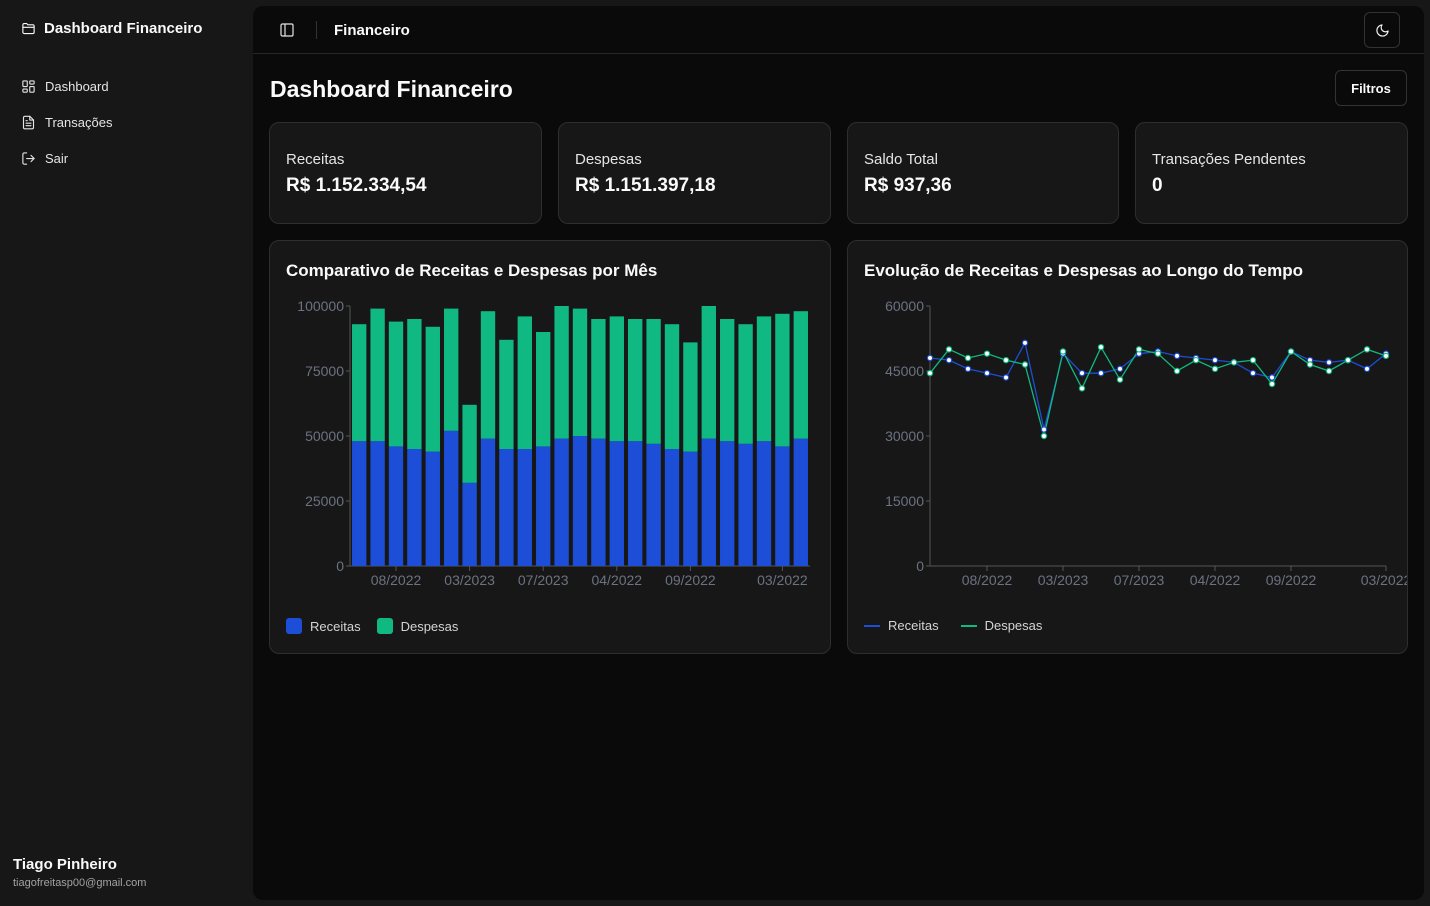 The height and width of the screenshot is (906, 1430). What do you see at coordinates (920, 566) in the screenshot?
I see `y-tick-label: 0` at bounding box center [920, 566].